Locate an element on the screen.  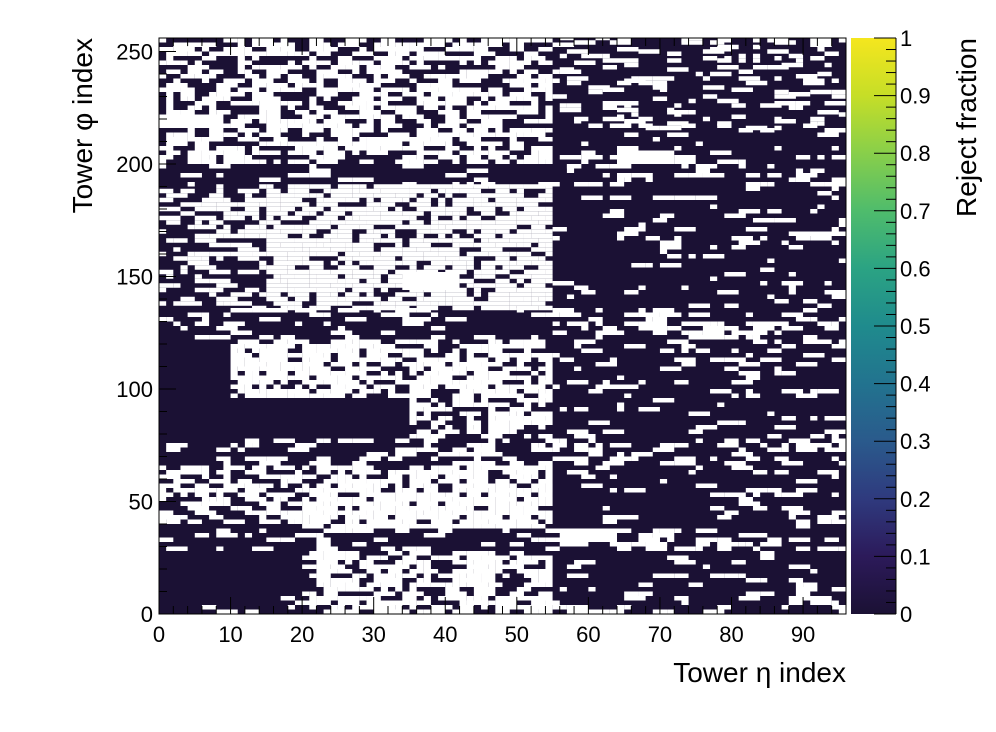
color-bar-title: Reject fraction is located at coordinates (966, 127).